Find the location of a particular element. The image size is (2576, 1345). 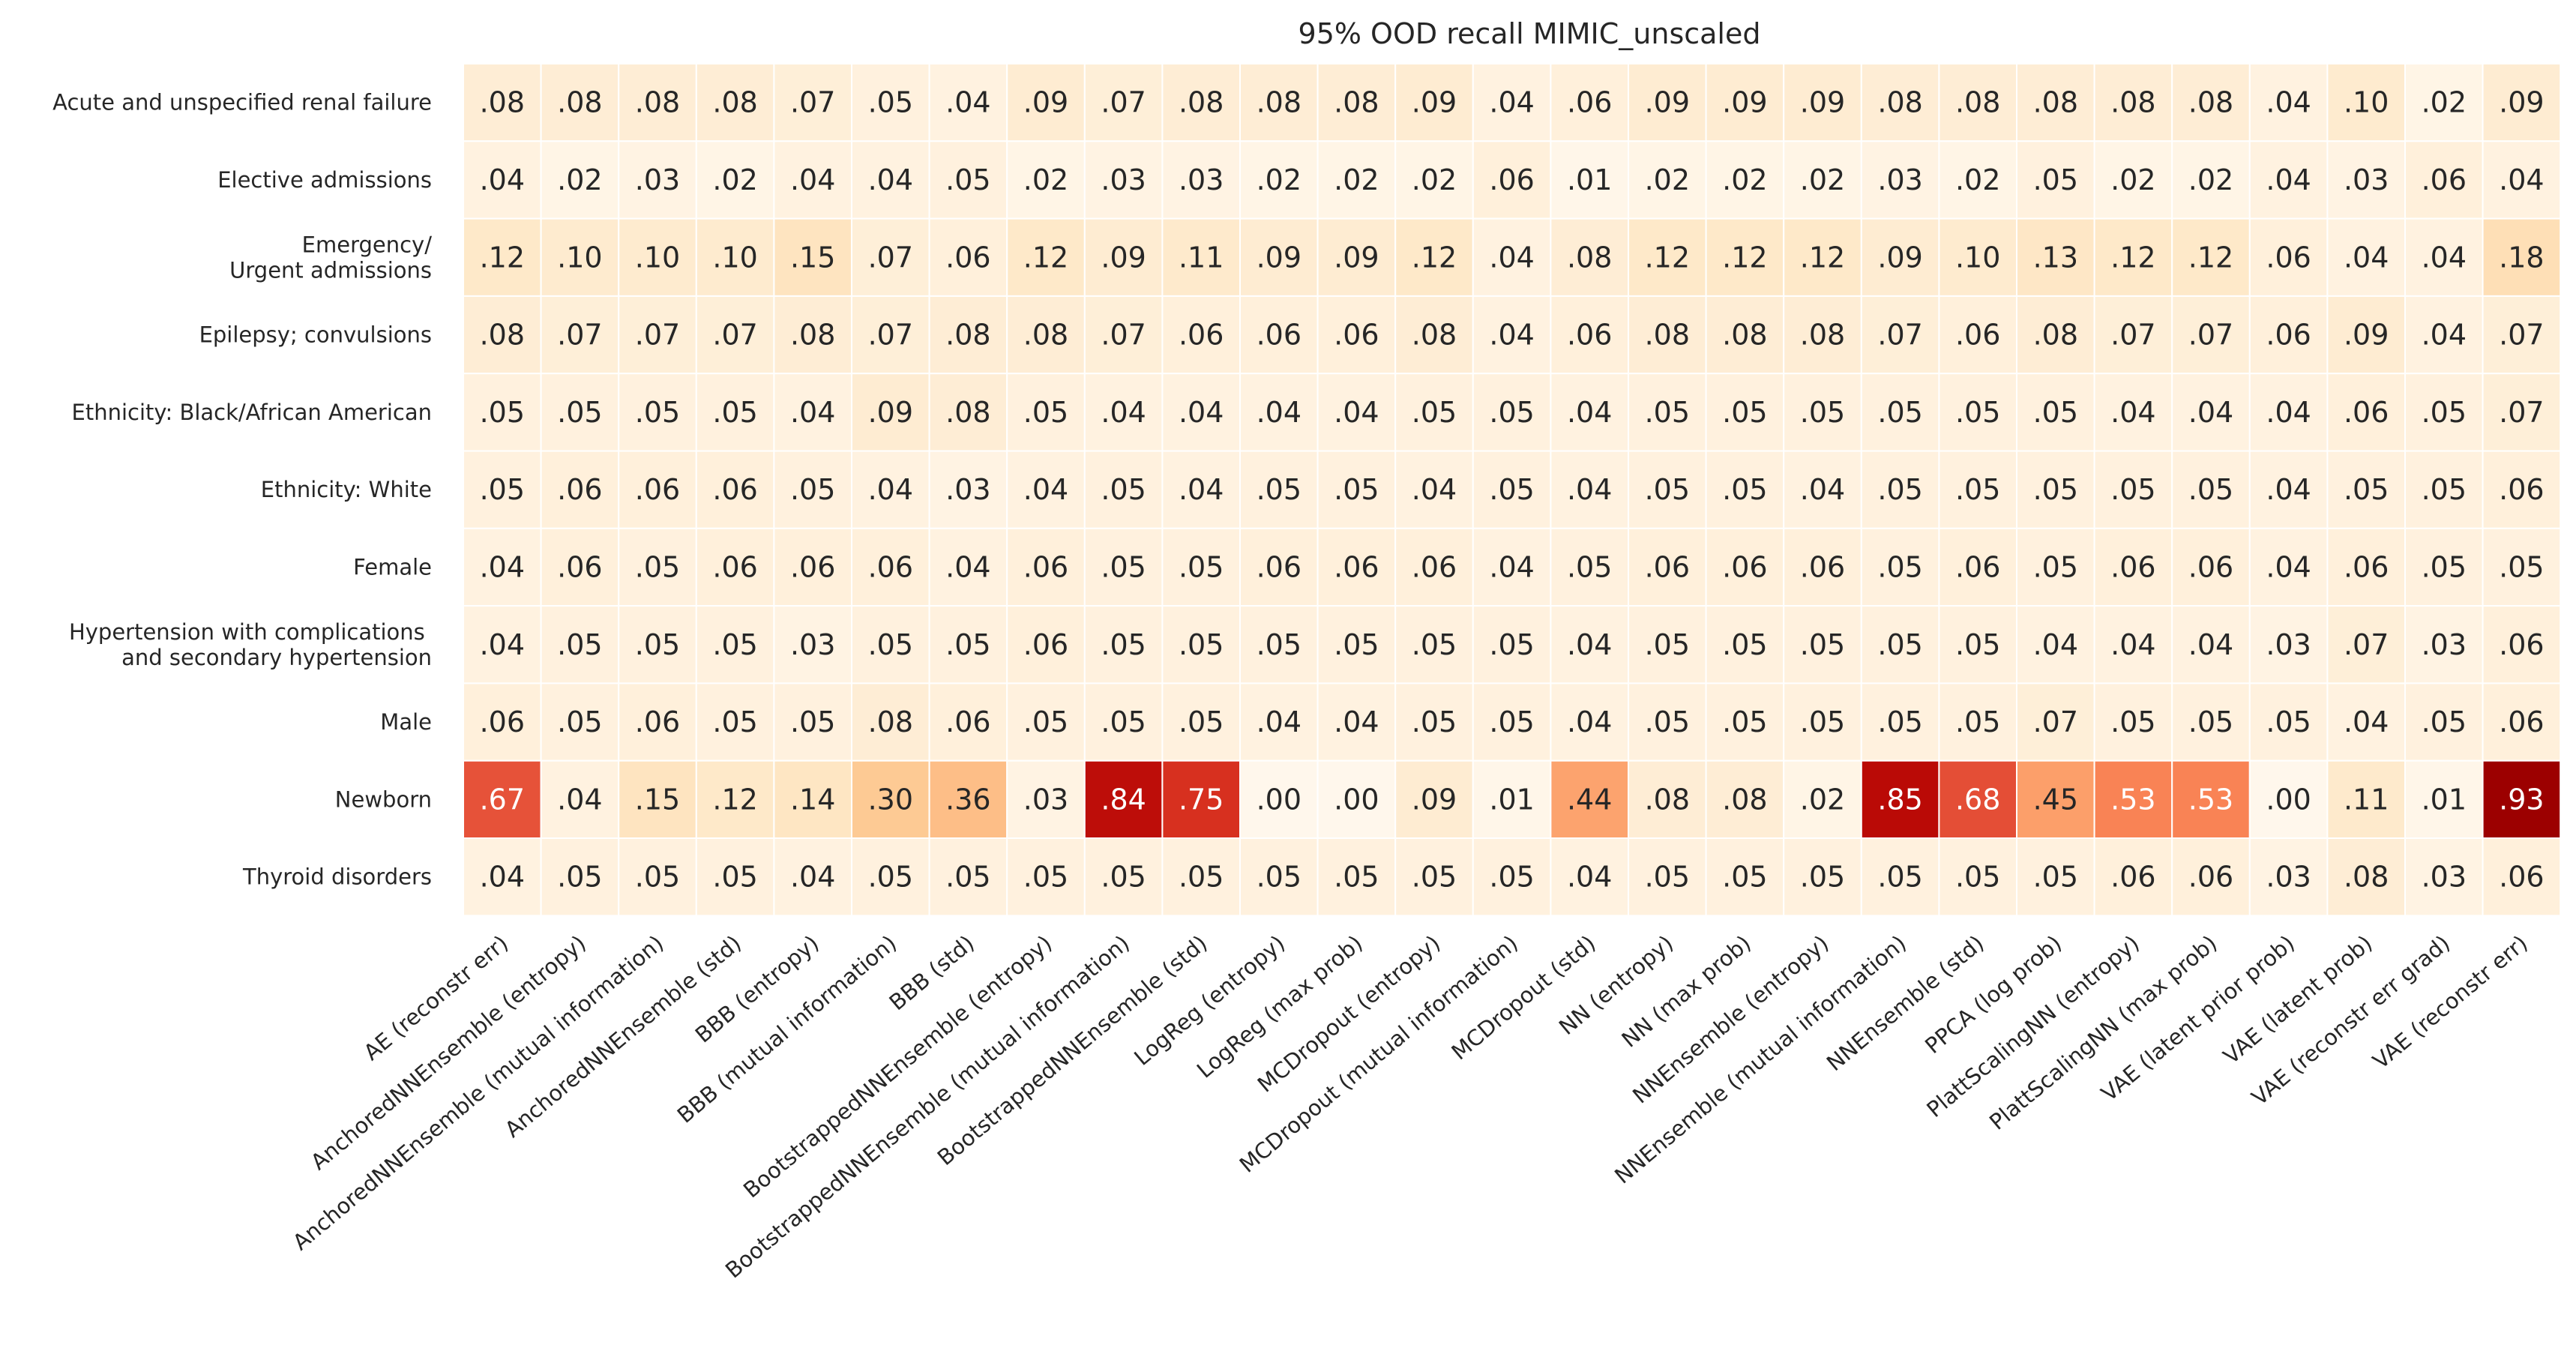

cell-value-label: .03 is located at coordinates (2444, 877).